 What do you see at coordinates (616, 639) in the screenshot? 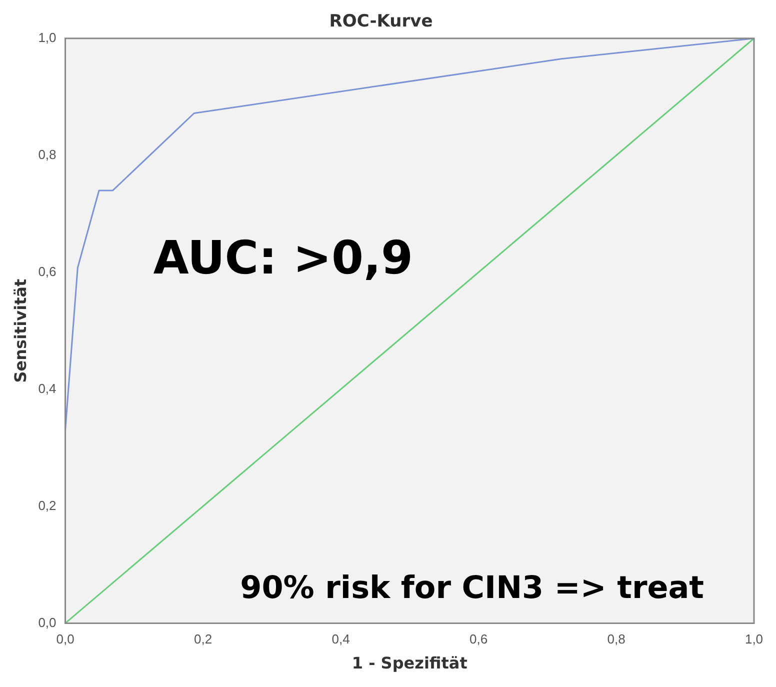
I see `x-tick-label: 0,8` at bounding box center [616, 639].